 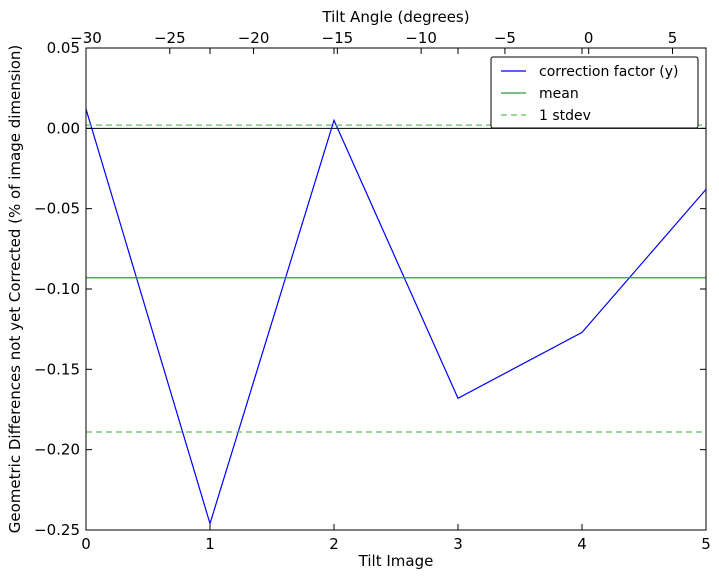 I want to click on top-x-axis-label: Tilt Angle (degrees), so click(x=395, y=17).